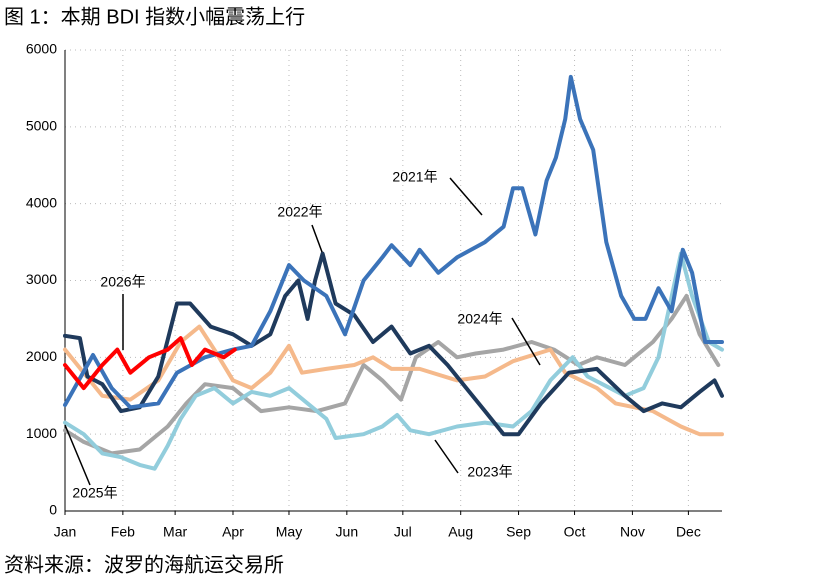 The height and width of the screenshot is (585, 824). I want to click on chart-title: 图 1：本期 BDI 指数小幅震荡上行, so click(154, 16).